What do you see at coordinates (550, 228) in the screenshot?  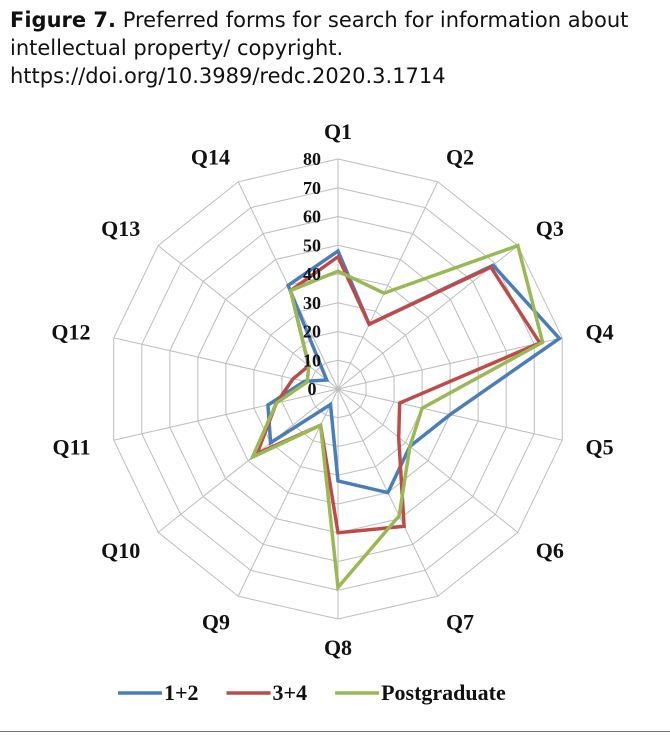 I see `spoke-label-q3: Q3` at bounding box center [550, 228].